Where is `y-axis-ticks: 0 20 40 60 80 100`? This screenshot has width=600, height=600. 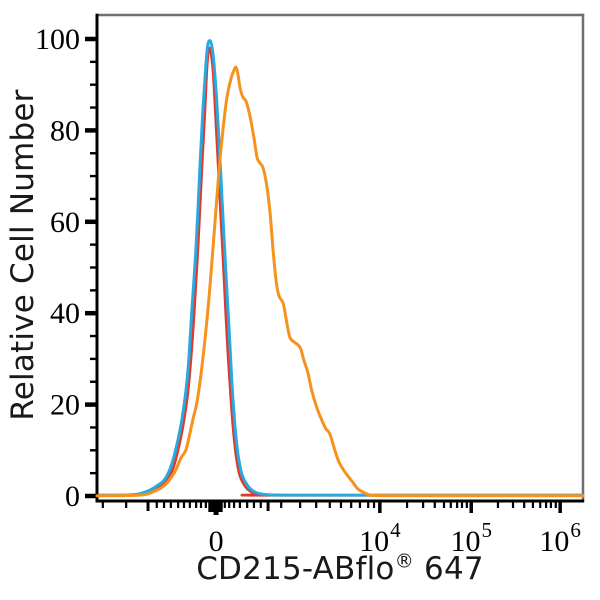
y-axis-ticks: 0 20 40 60 80 100 is located at coordinates (65, 268).